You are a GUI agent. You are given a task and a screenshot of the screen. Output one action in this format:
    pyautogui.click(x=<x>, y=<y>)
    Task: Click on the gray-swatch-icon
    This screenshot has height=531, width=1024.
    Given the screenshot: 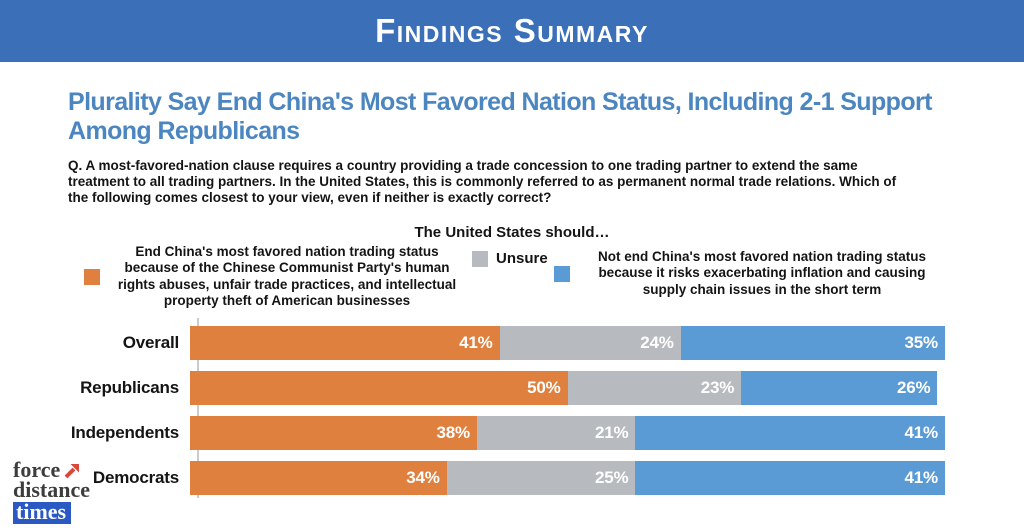 What is the action you would take?
    pyautogui.click(x=480, y=259)
    